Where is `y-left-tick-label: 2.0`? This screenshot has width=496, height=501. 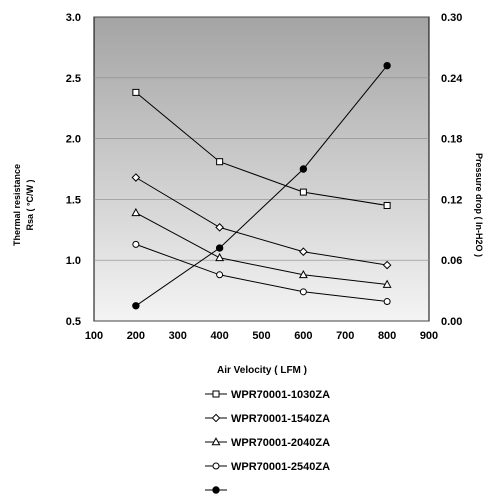
y-left-tick-label: 2.0 is located at coordinates (73, 140).